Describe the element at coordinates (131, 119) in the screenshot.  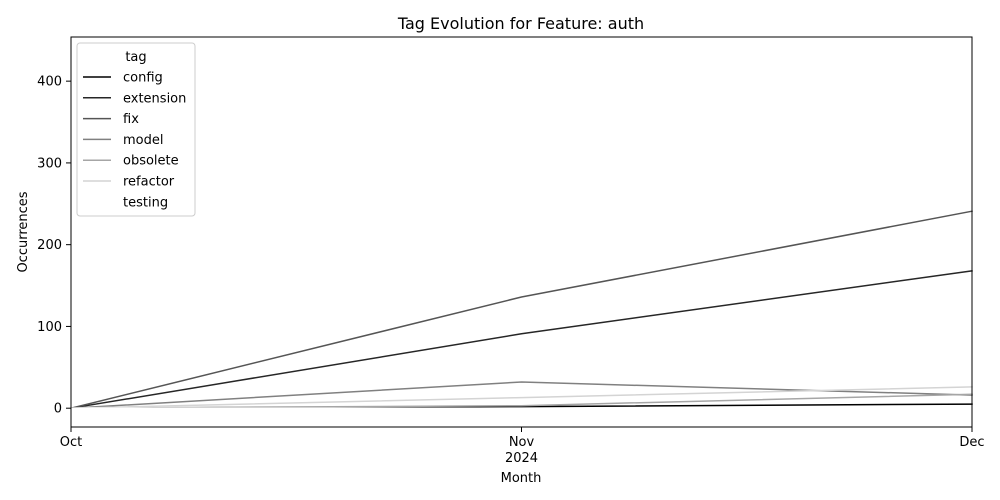
I see `legend-label-fix: fix` at that location.